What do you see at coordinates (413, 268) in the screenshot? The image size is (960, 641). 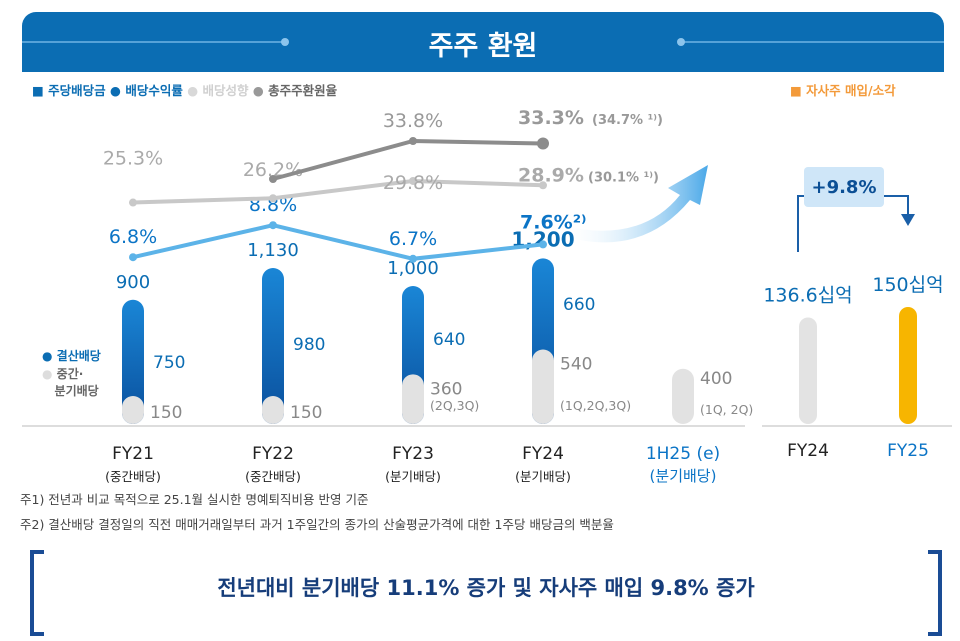 I see `total-label: 1,000` at bounding box center [413, 268].